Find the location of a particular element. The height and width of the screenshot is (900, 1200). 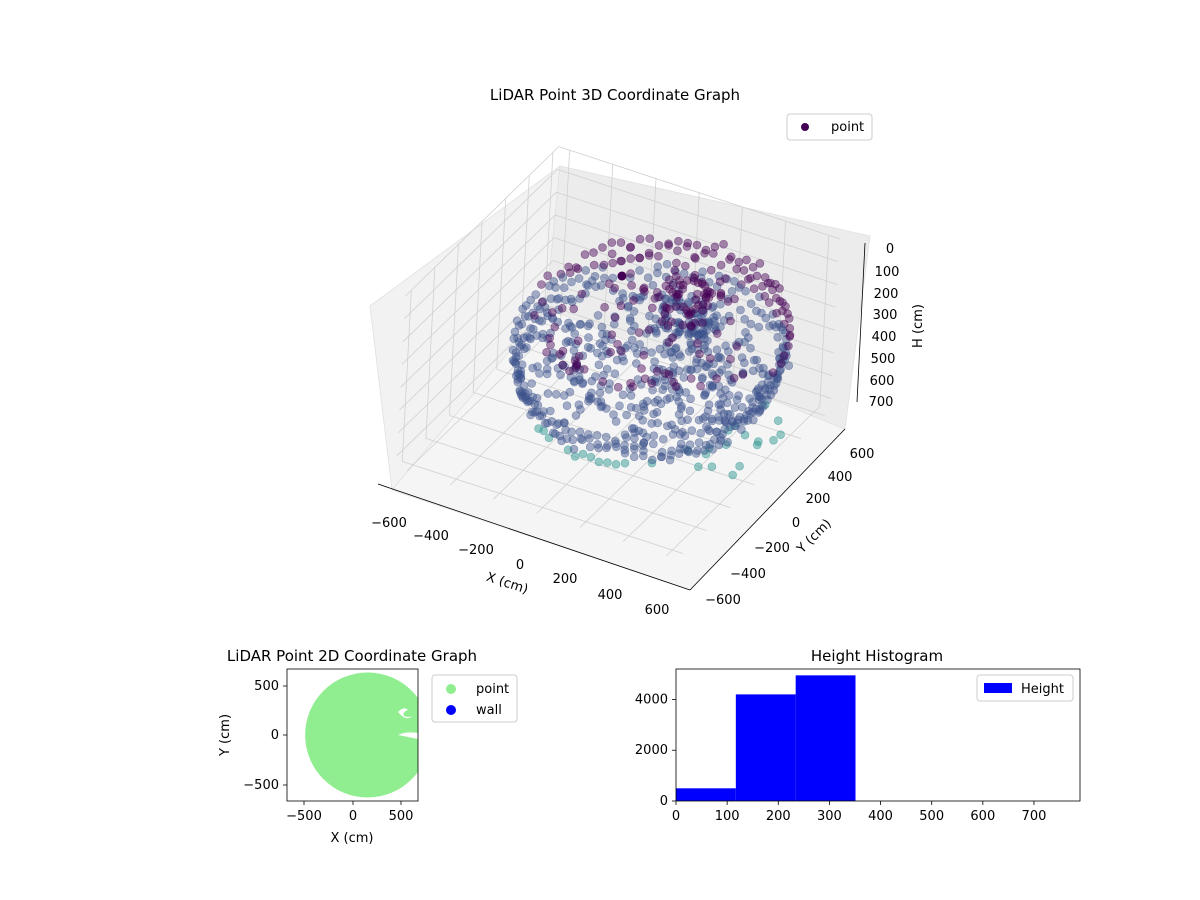

x-tick-label: 400 is located at coordinates (880, 816).